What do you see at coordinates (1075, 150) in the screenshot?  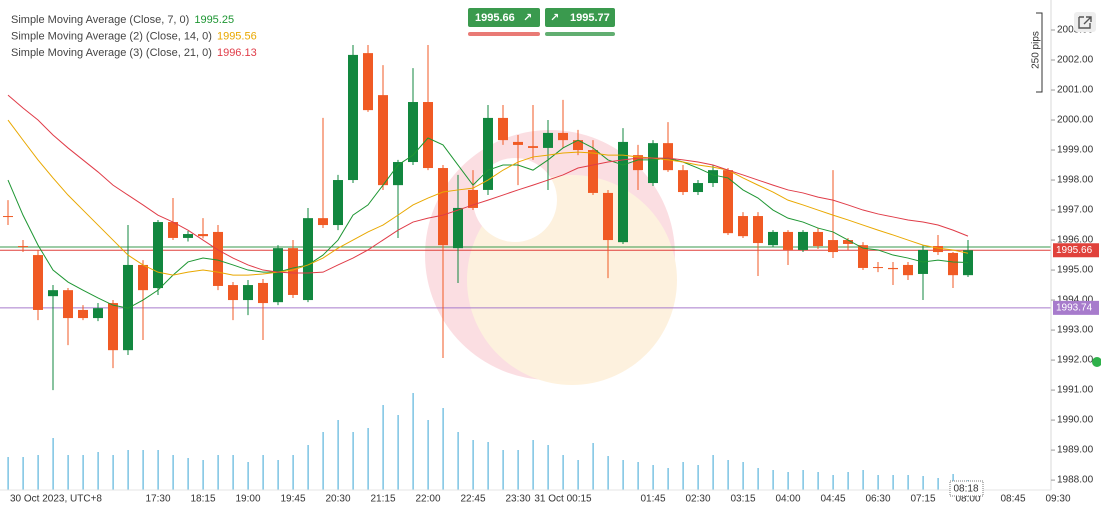 I see `y-tick-label: 1999.00` at bounding box center [1075, 150].